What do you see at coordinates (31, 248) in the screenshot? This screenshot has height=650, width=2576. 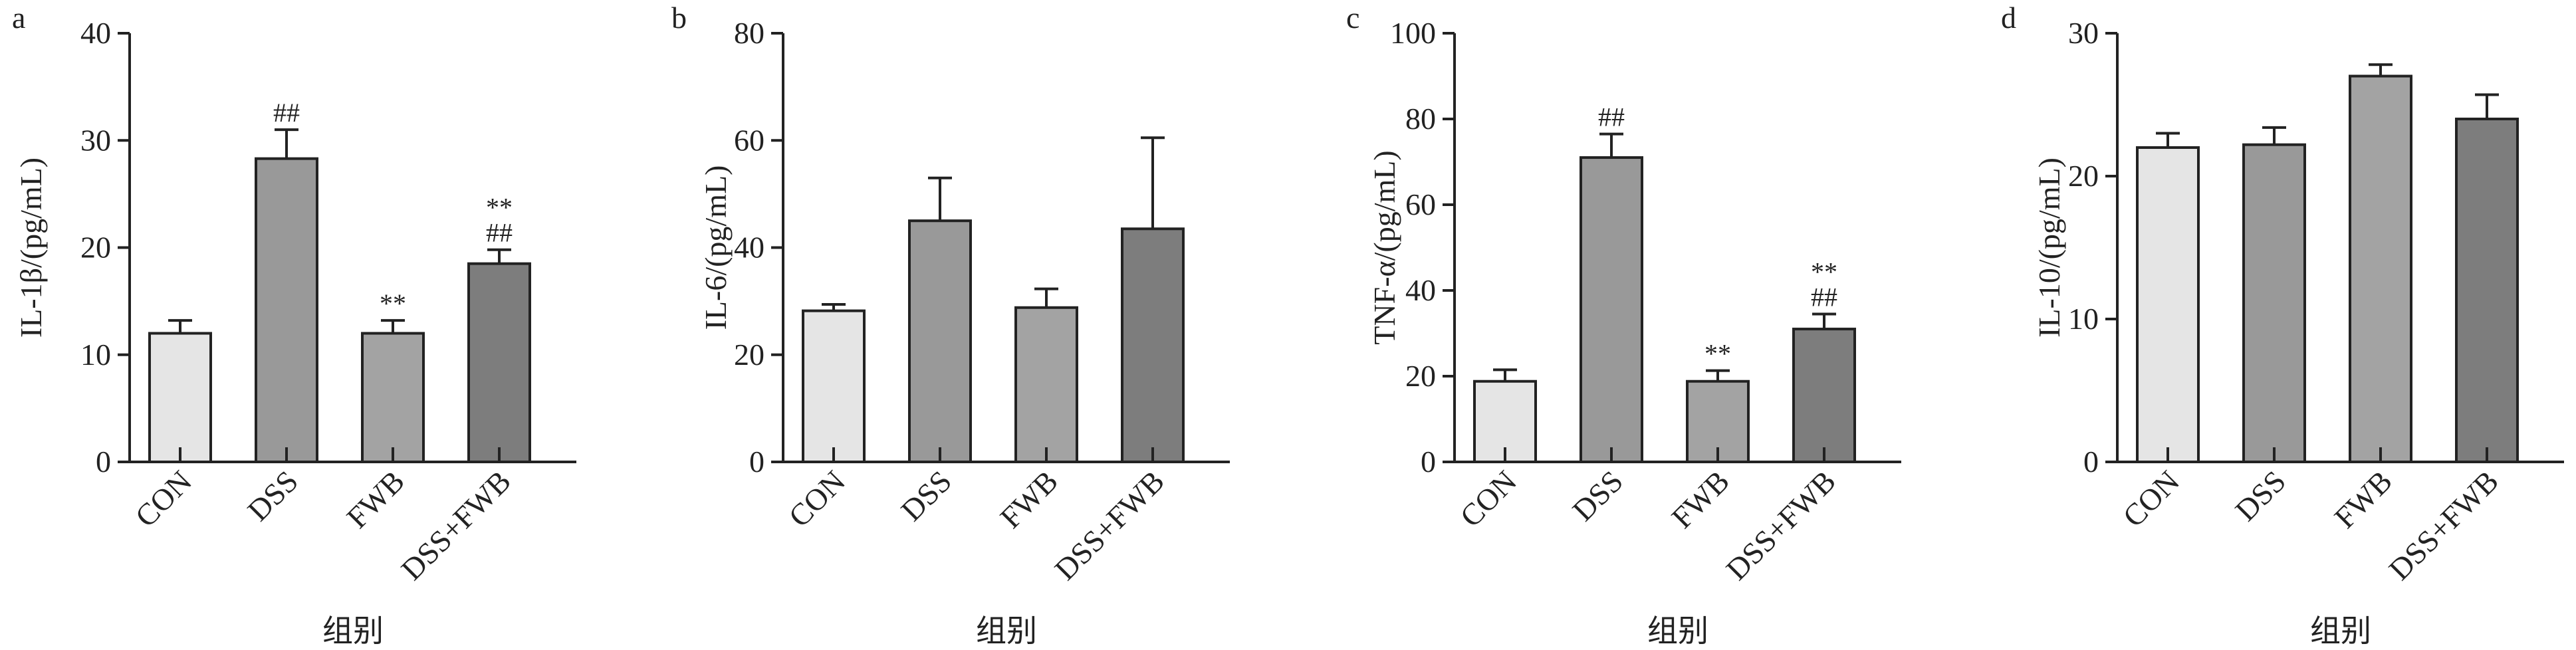 I see `y-axis-title: IL-1β/(pg/mL)` at bounding box center [31, 248].